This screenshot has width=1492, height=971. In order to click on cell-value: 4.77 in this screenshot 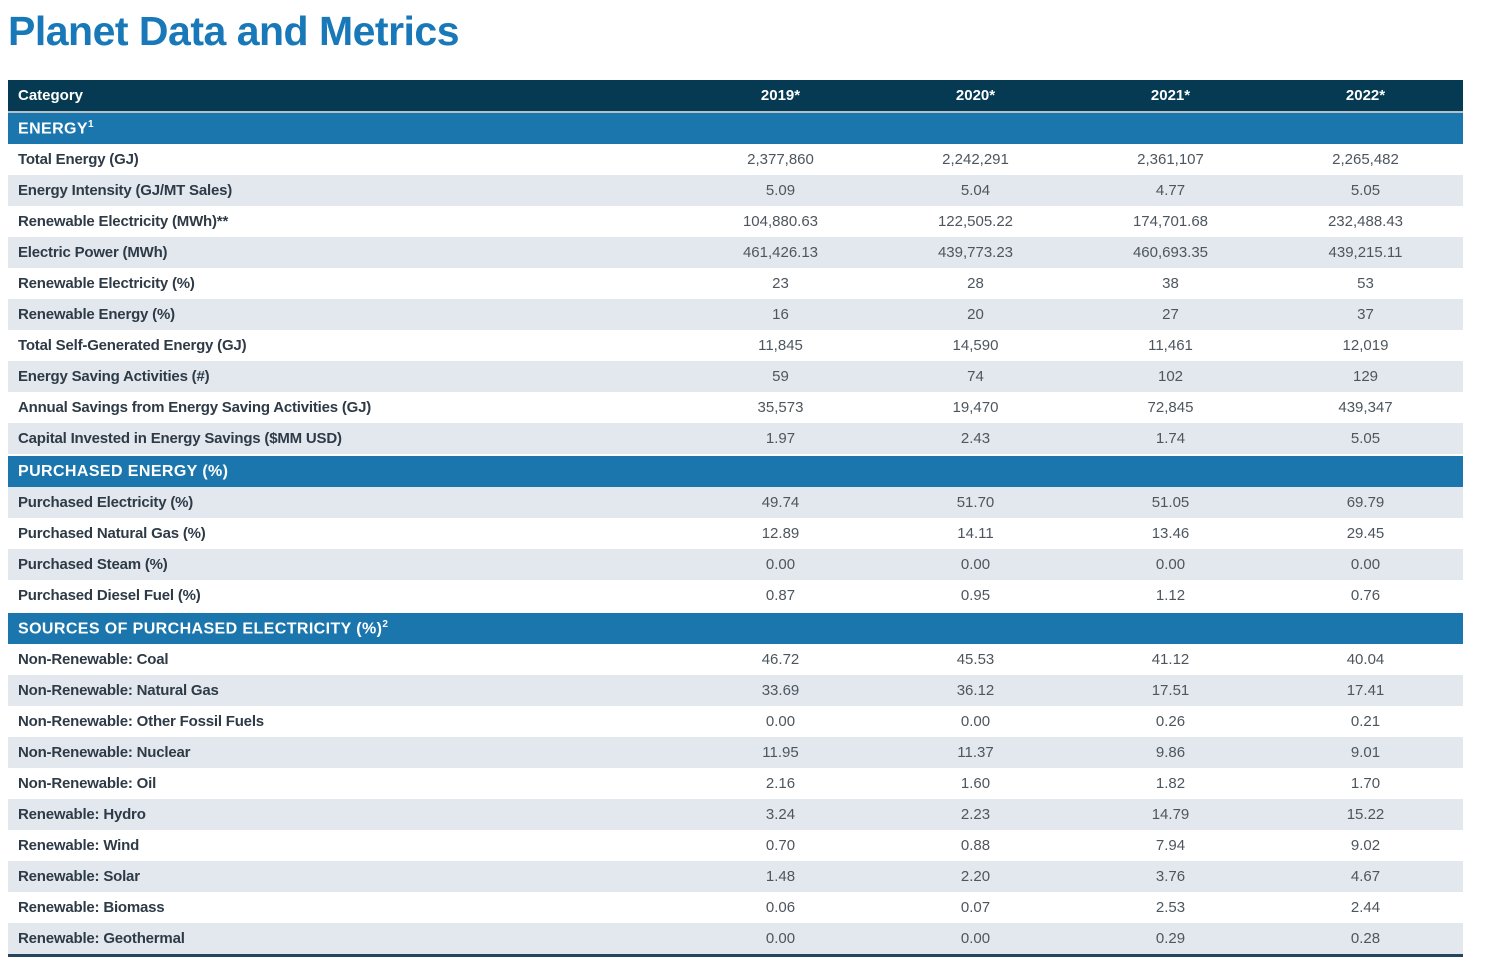, I will do `click(1170, 190)`.